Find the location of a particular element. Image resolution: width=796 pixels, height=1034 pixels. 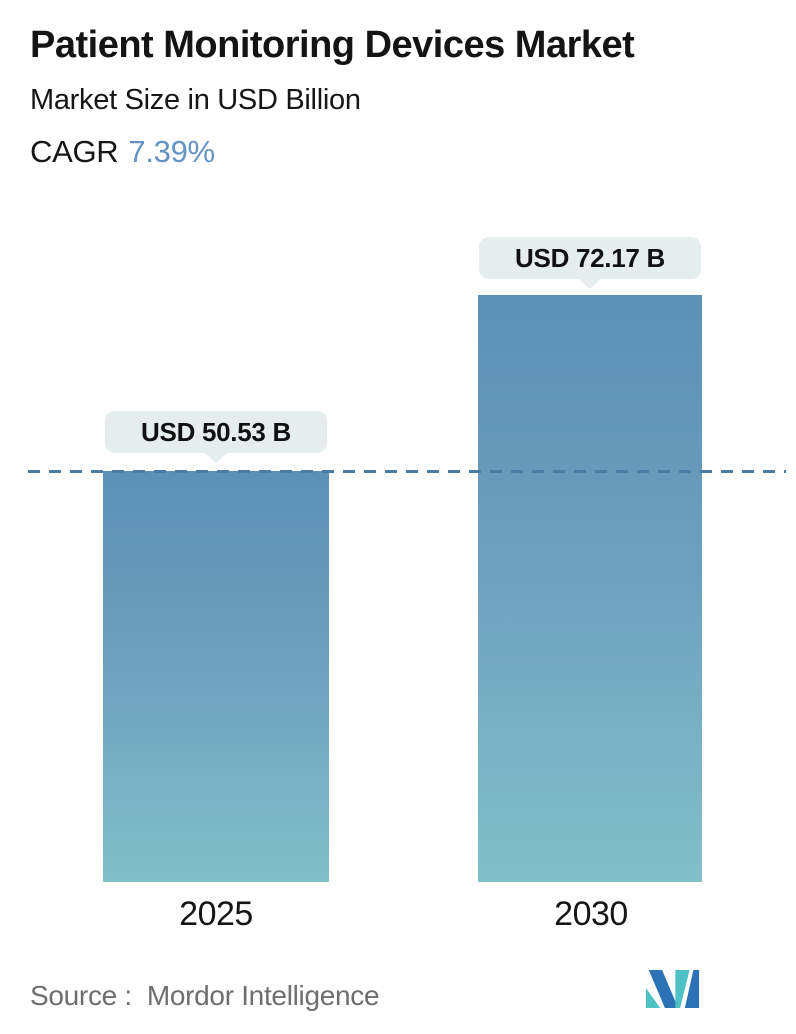

cagr-value: 7.39% is located at coordinates (171, 151).